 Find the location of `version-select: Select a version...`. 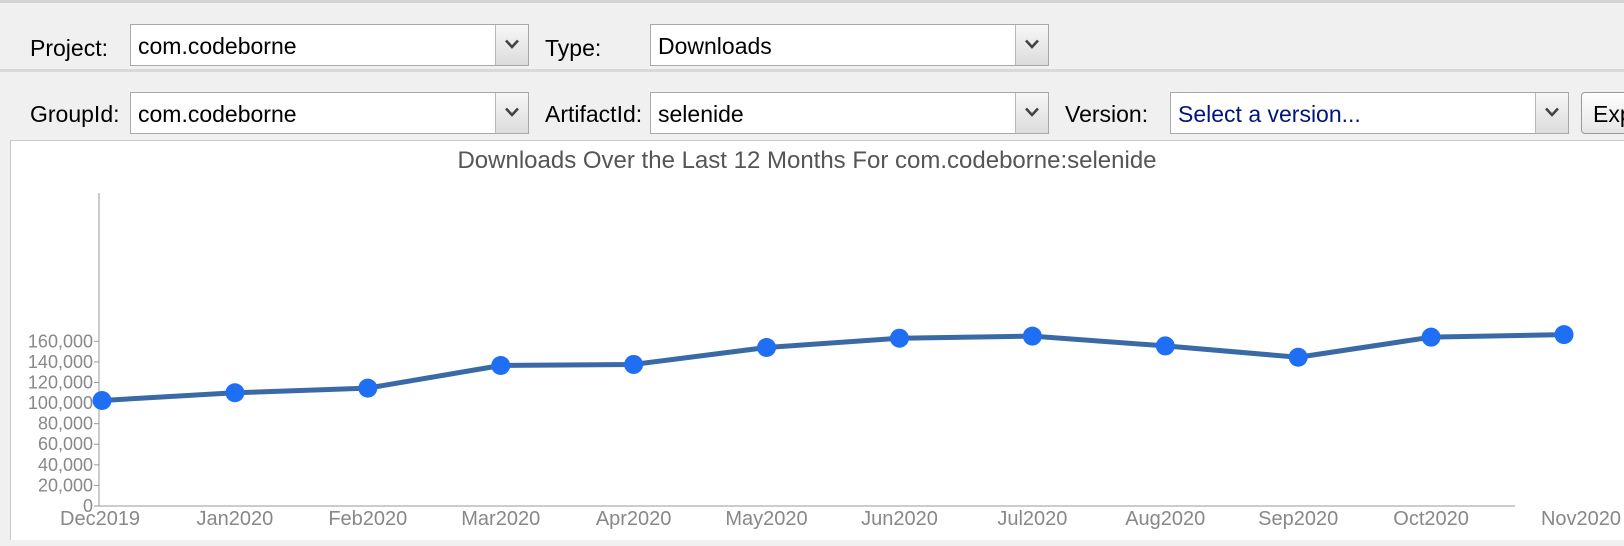

version-select: Select a version... is located at coordinates (1369, 113).